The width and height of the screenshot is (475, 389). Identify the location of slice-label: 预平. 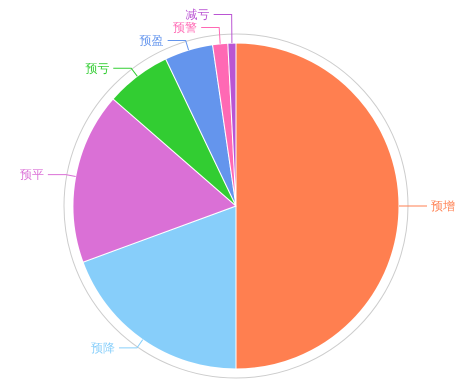
(32, 175).